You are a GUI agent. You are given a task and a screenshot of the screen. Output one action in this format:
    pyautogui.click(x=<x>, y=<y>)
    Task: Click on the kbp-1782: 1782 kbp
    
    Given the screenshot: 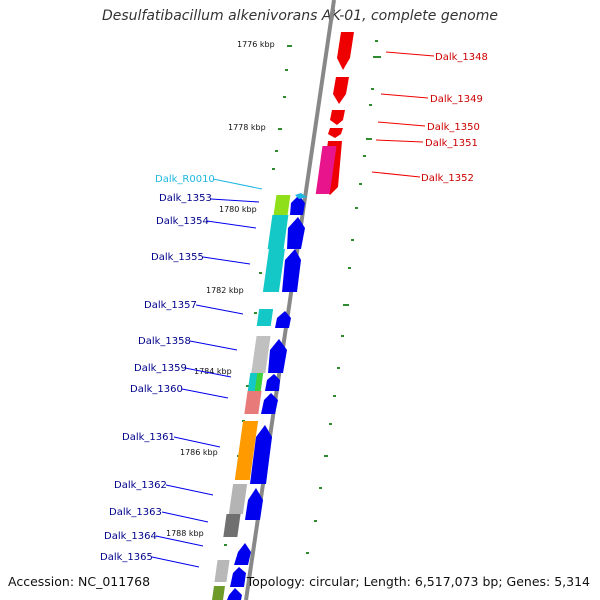 What is the action you would take?
    pyautogui.click(x=225, y=290)
    